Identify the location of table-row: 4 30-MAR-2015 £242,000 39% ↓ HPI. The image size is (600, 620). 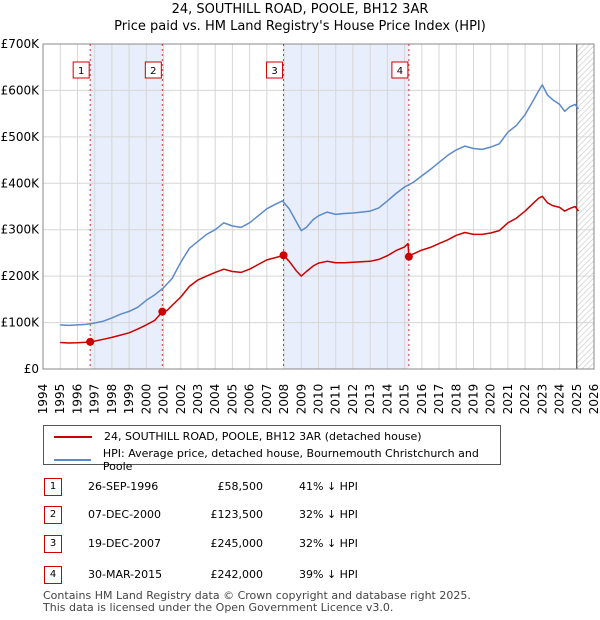
(293, 576).